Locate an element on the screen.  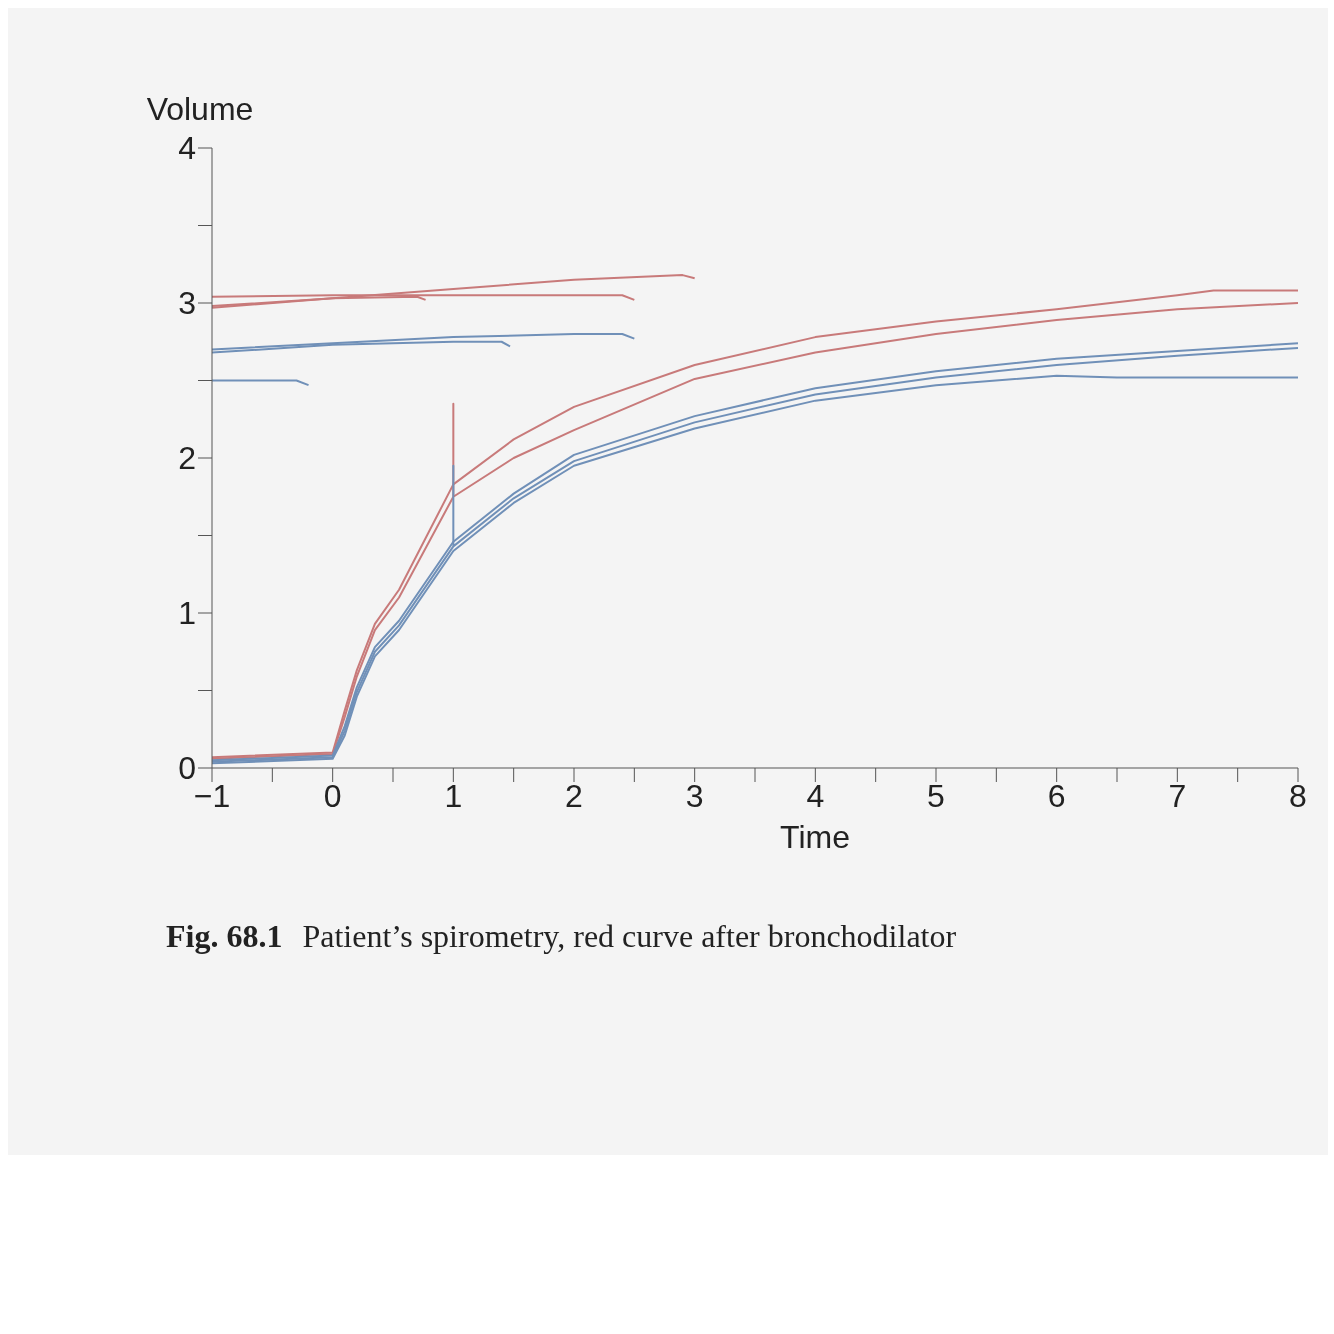
caption: Fig. 68.1 is located at coordinates (224, 936).